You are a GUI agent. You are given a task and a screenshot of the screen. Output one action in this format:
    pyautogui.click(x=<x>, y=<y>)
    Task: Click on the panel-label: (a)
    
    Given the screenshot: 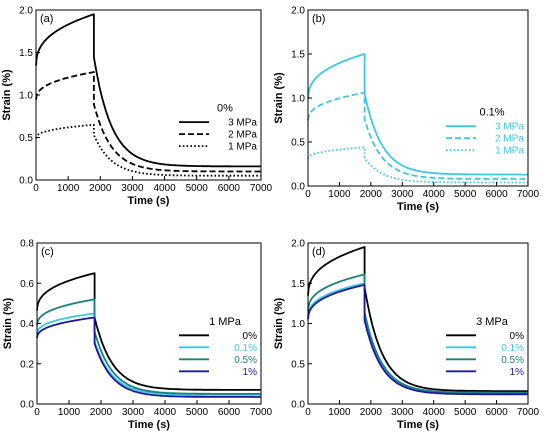 What is the action you would take?
    pyautogui.click(x=46, y=19)
    